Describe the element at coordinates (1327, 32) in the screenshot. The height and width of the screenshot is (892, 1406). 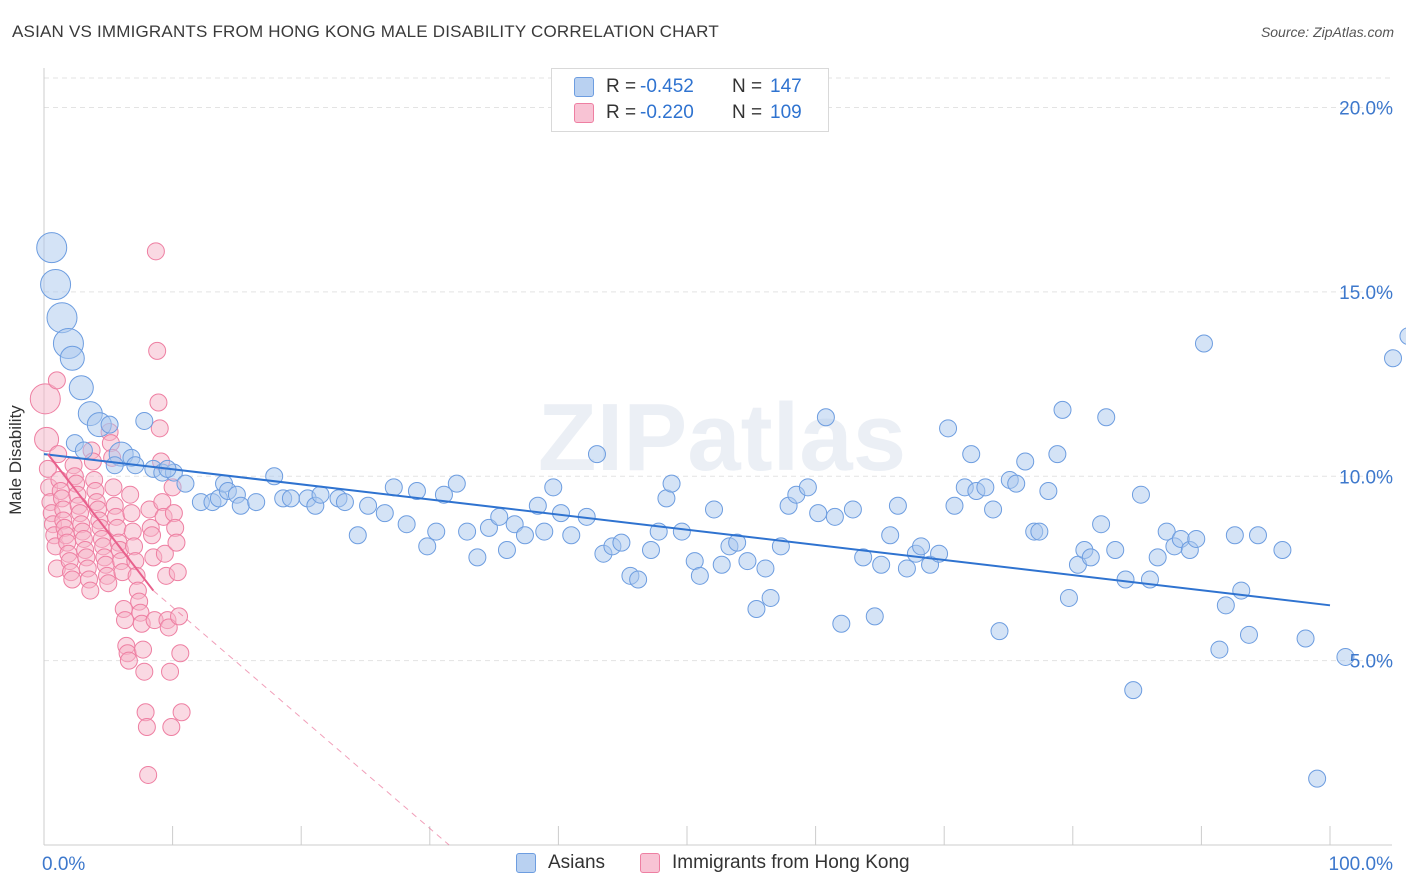
I see `source-label: Source: ZipAtlas.com` at that location.